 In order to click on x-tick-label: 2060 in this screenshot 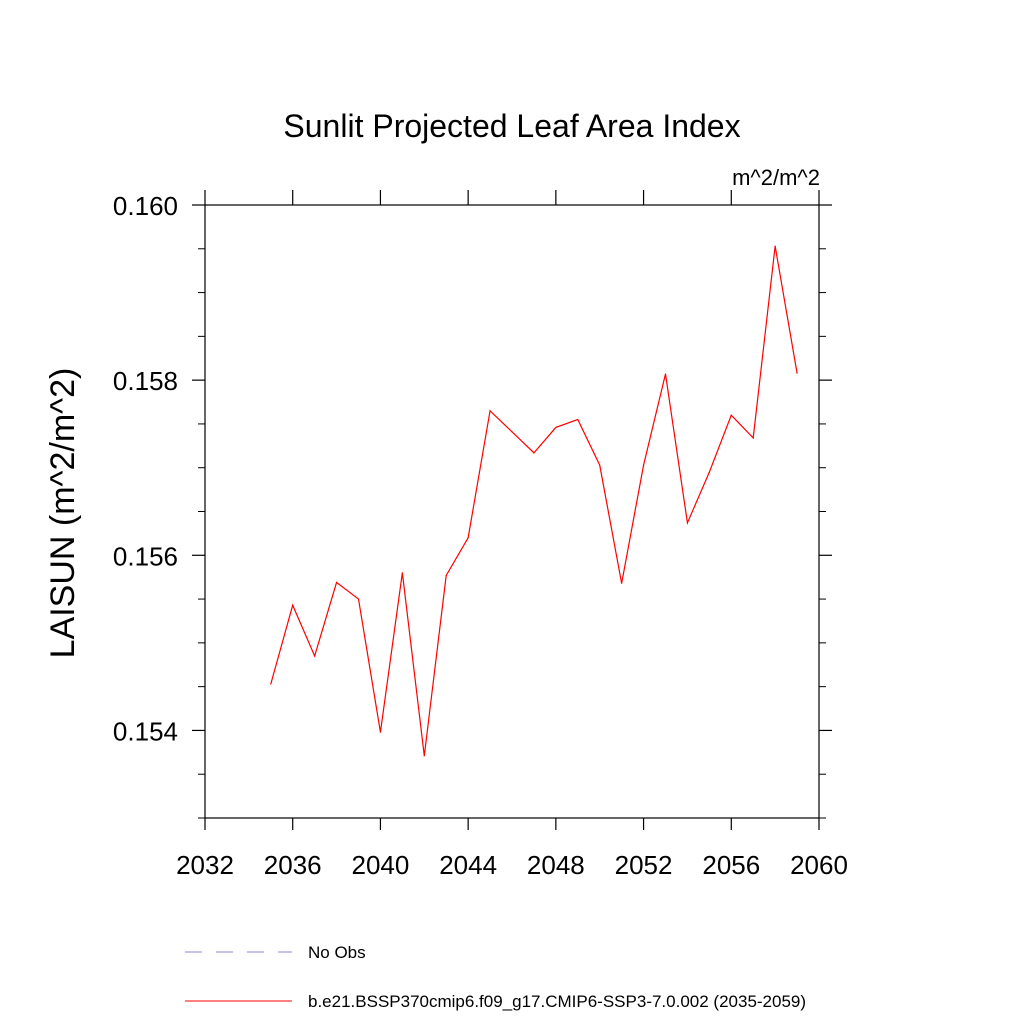, I will do `click(819, 865)`.